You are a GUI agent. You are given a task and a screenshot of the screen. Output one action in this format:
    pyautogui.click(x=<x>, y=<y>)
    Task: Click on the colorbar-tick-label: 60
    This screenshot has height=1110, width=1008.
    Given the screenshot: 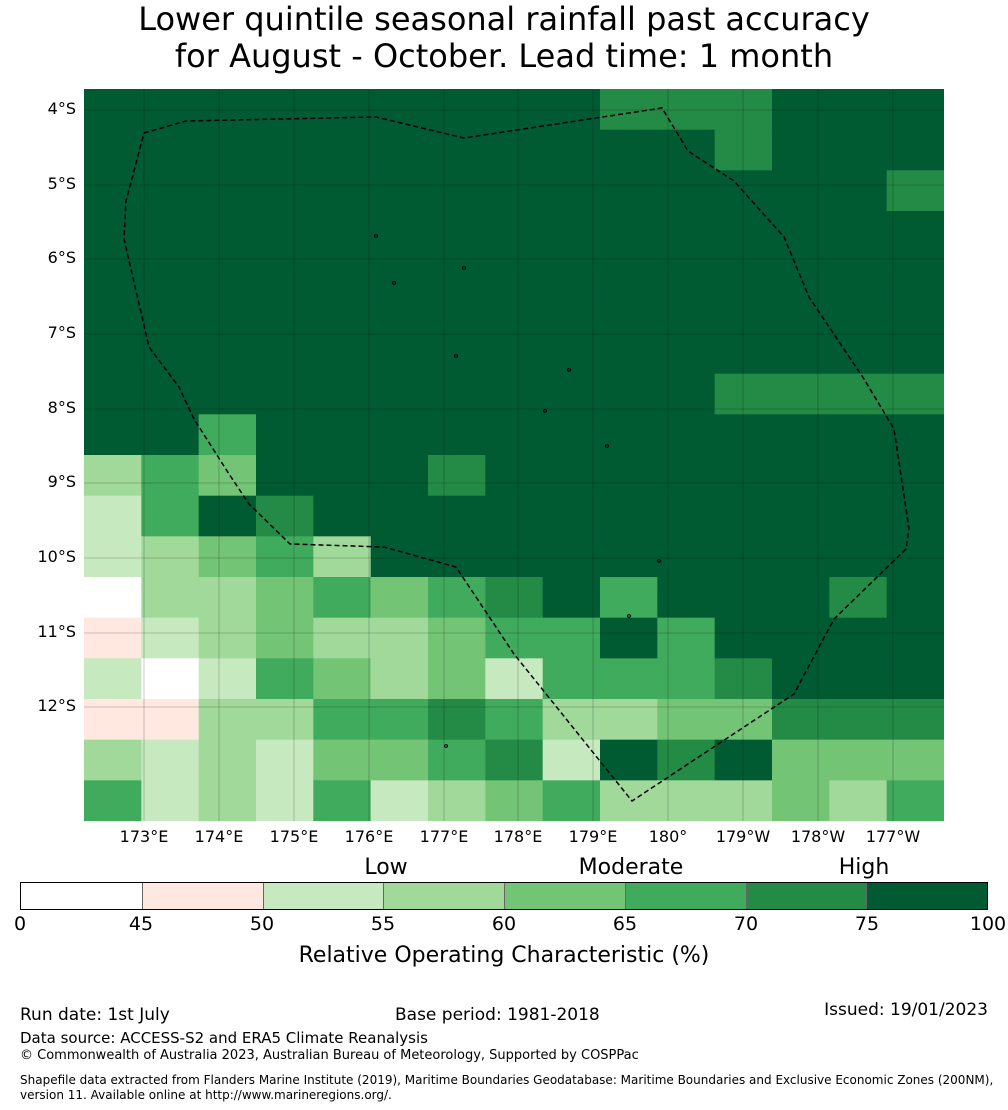 What is the action you would take?
    pyautogui.click(x=504, y=924)
    